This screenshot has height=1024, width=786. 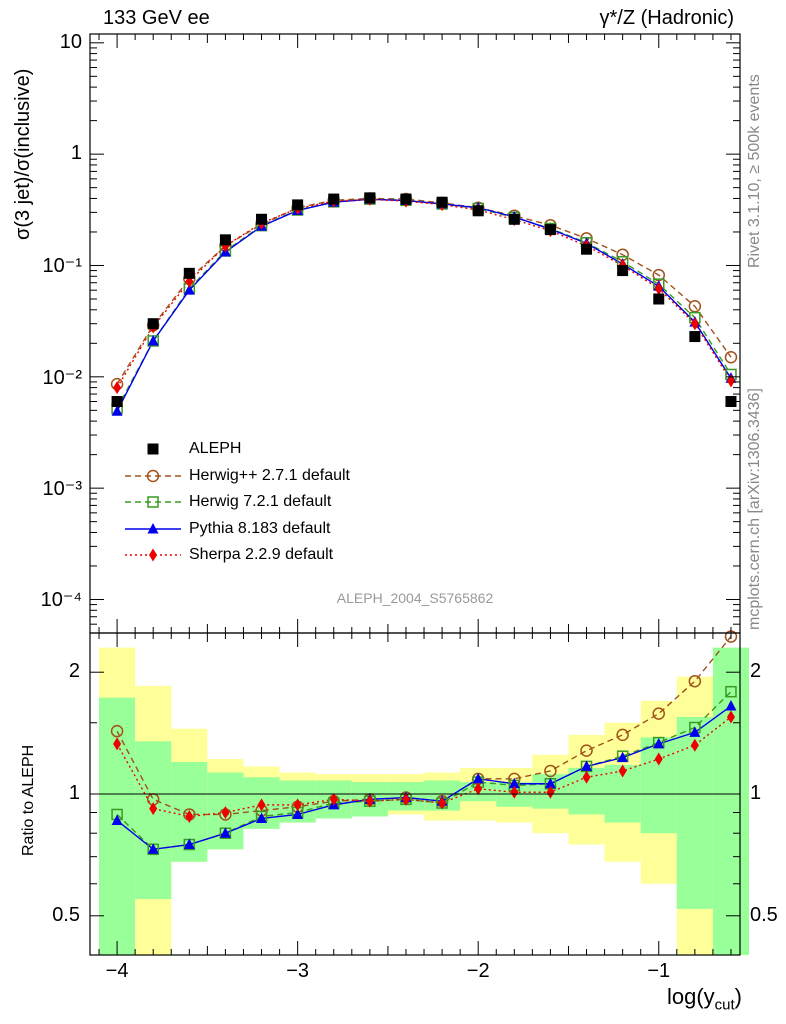 What do you see at coordinates (61, 600) in the screenshot?
I see `y-tick-label: 10⁻⁴` at bounding box center [61, 600].